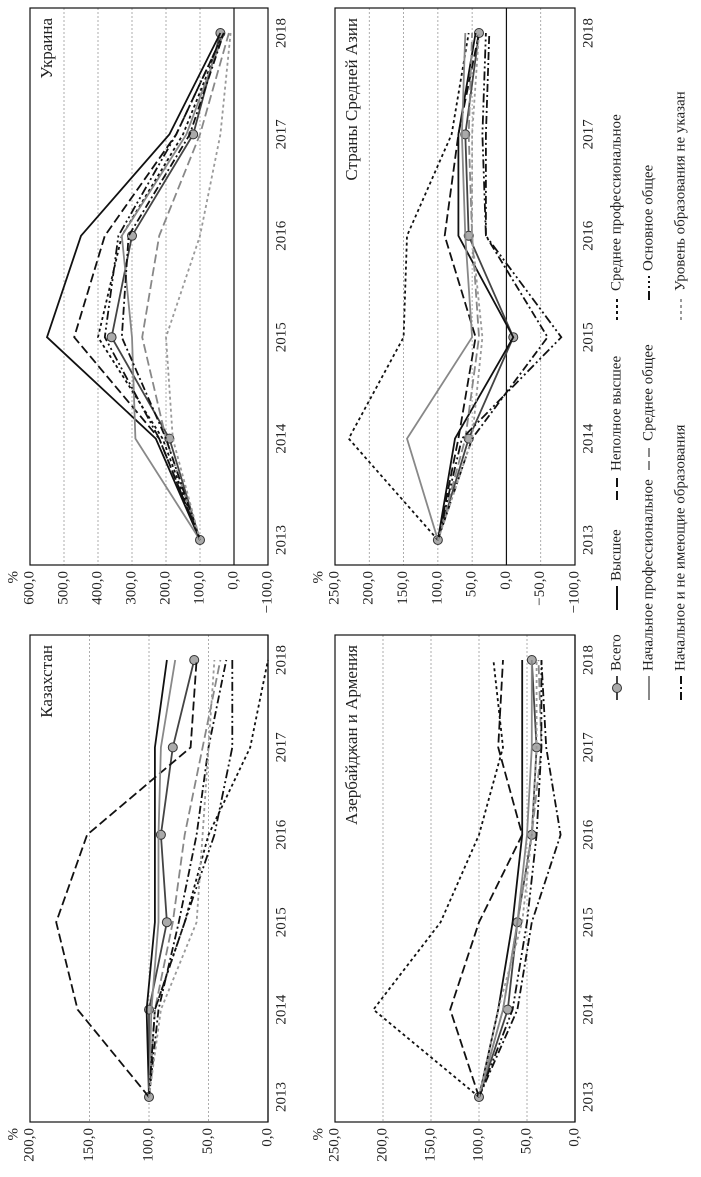  I want to click on legend-item: Начальное профессиональное, so click(648, 589).